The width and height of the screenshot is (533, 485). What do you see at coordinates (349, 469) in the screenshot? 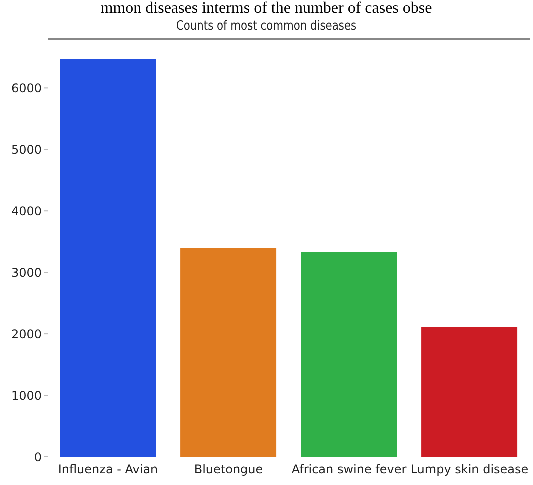
I see `x-tick-label: African swine fever` at bounding box center [349, 469].